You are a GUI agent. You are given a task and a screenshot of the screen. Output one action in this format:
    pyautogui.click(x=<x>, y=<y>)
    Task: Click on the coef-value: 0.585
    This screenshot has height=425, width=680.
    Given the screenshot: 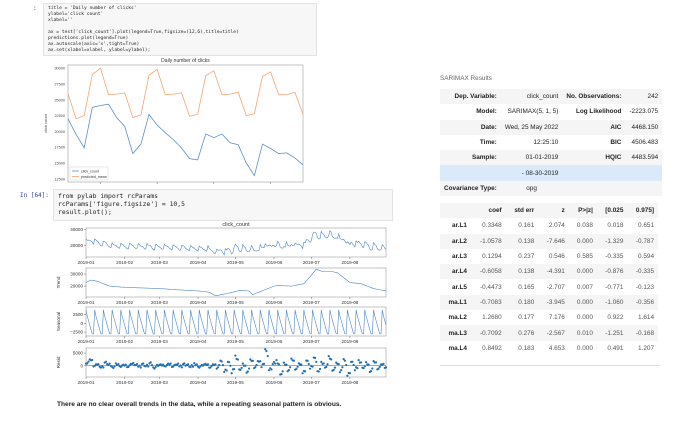 What is the action you would take?
    pyautogui.click(x=584, y=257)
    